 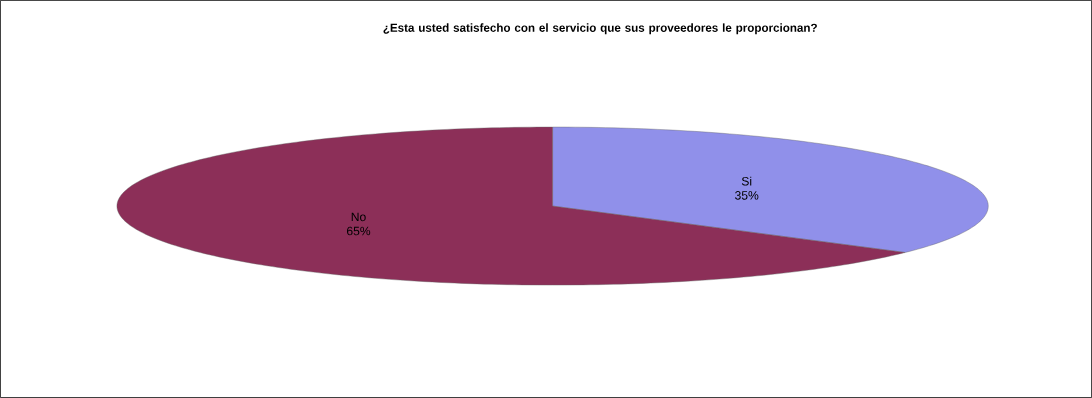 What do you see at coordinates (600, 29) in the screenshot?
I see `chart-title: ¿Esta usted satisfecho con el servicio que sus proveedores le proporcionan?` at bounding box center [600, 29].